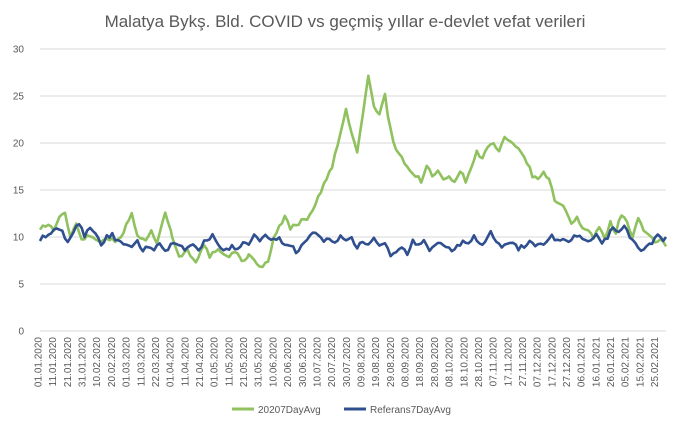  I want to click on x-tick-label: 11.05.2020, so click(229, 362).